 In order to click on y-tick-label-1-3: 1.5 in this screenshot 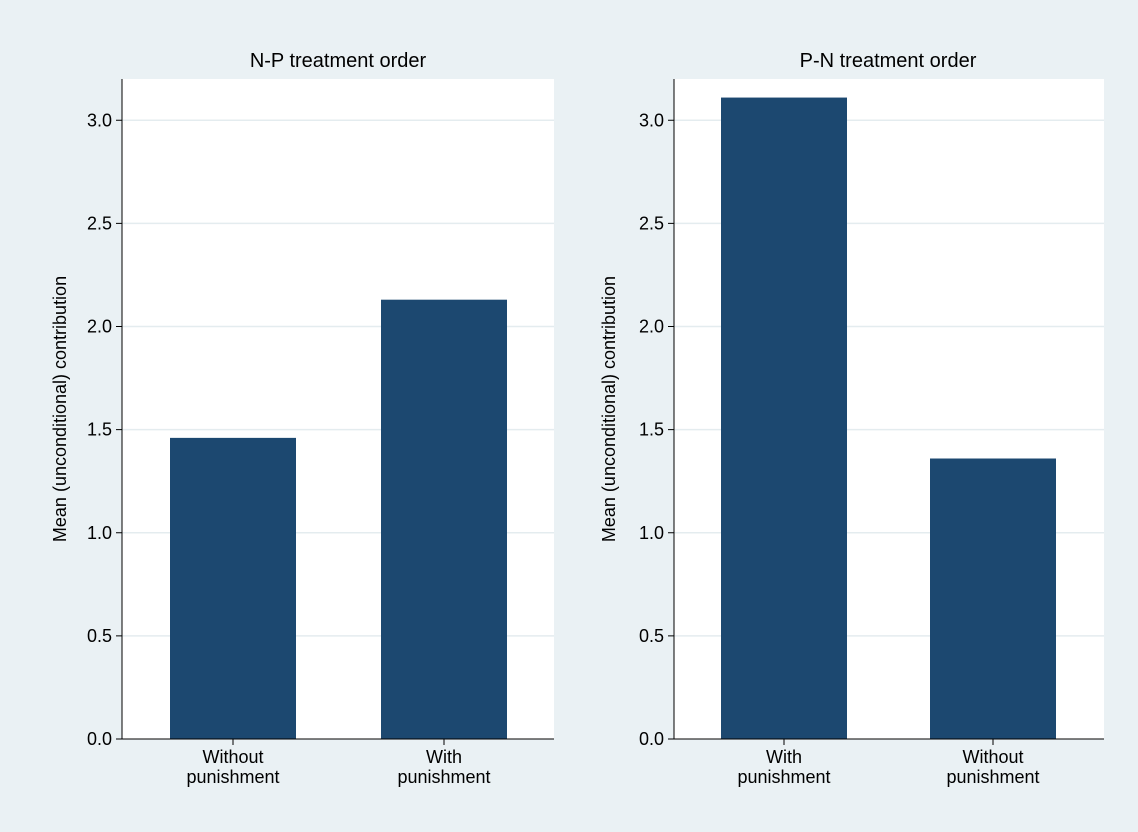, I will do `click(99, 430)`.